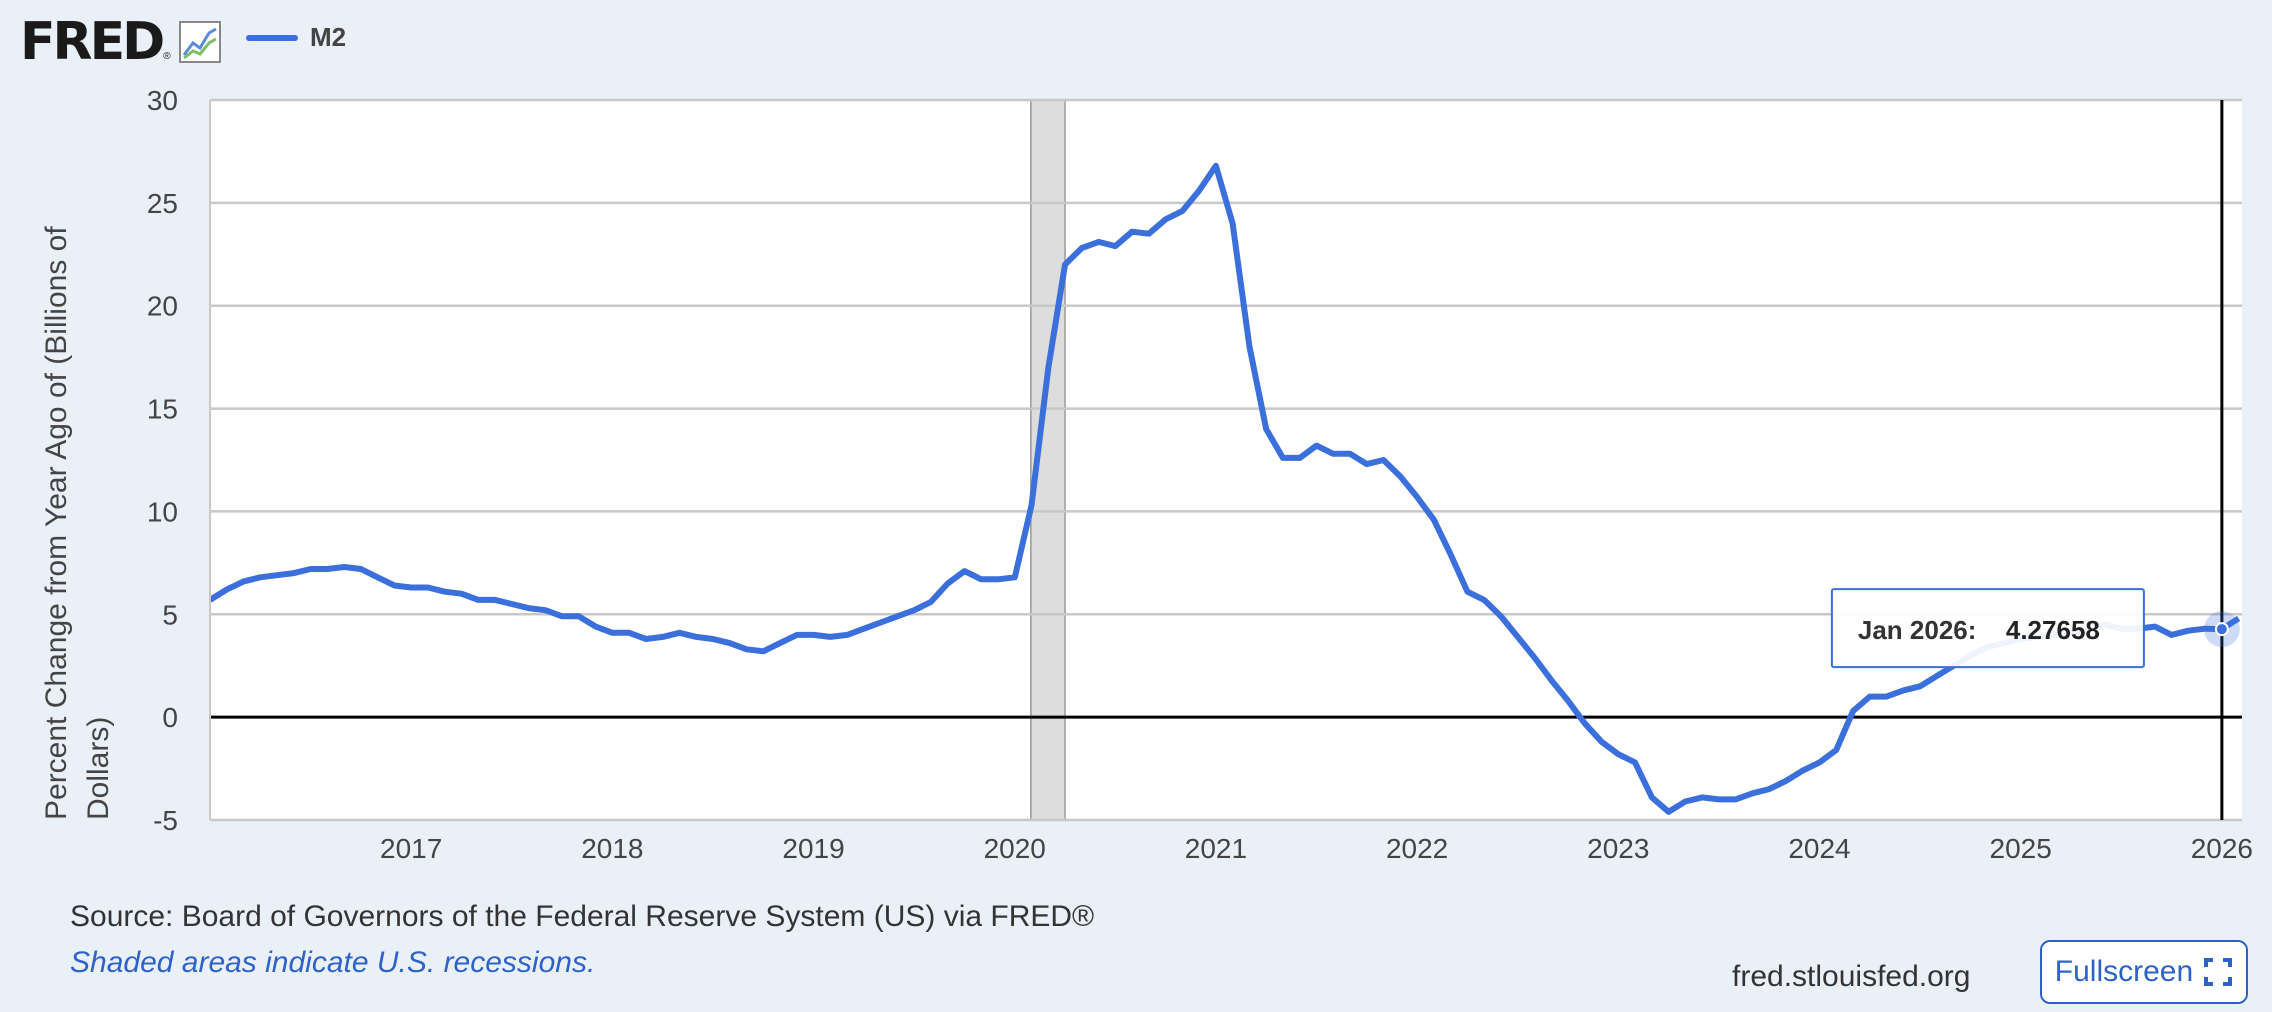 The width and height of the screenshot is (2272, 1012). What do you see at coordinates (92, 42) in the screenshot?
I see `fred-logo-text: FRED` at bounding box center [92, 42].